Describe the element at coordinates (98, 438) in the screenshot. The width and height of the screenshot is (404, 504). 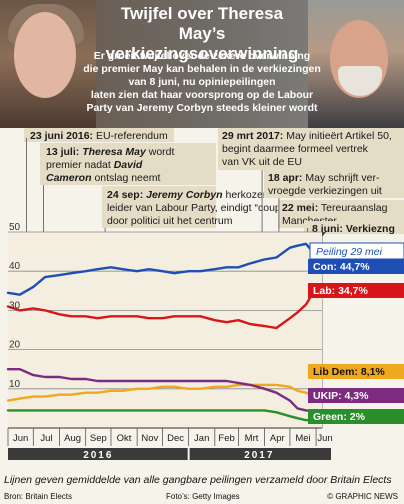
I see `month-label: Sep` at that location.